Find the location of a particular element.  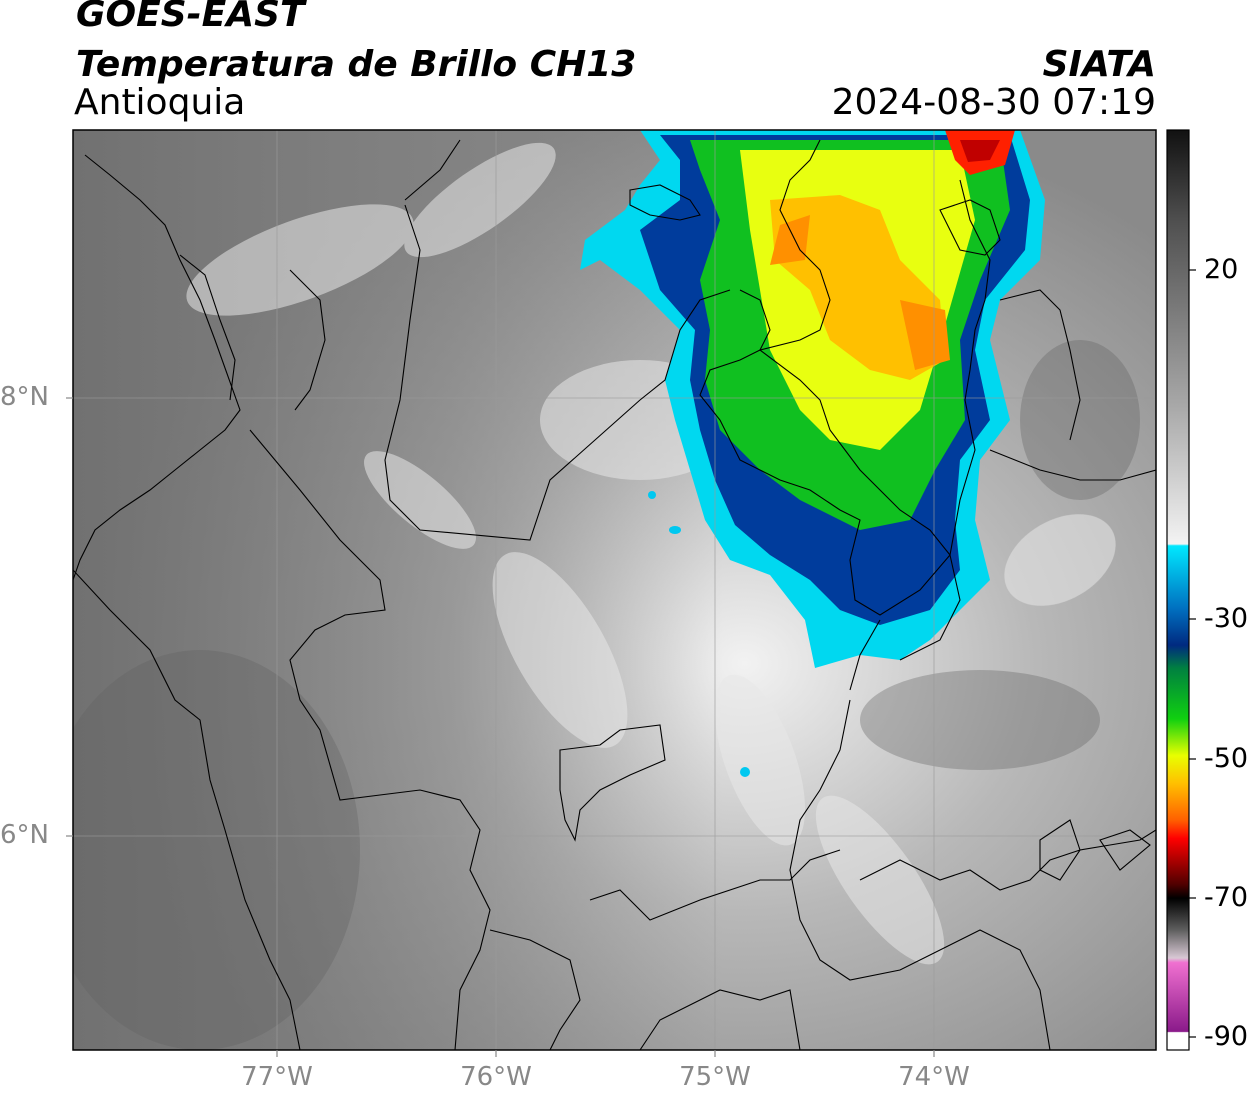

lon-label-77w: 77°W is located at coordinates (277, 1077).